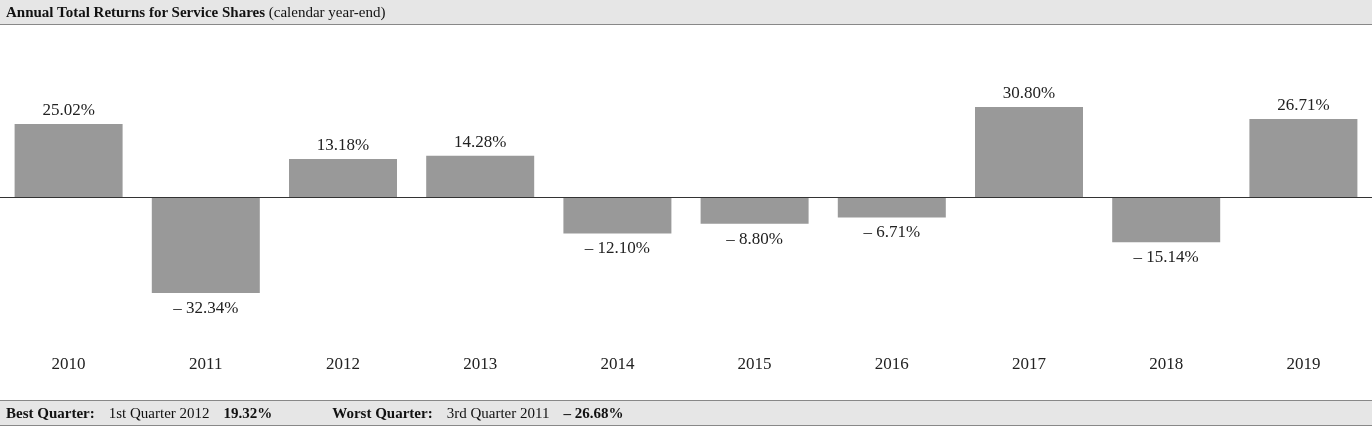  I want to click on data-label: – 32.34%, so click(205, 307).